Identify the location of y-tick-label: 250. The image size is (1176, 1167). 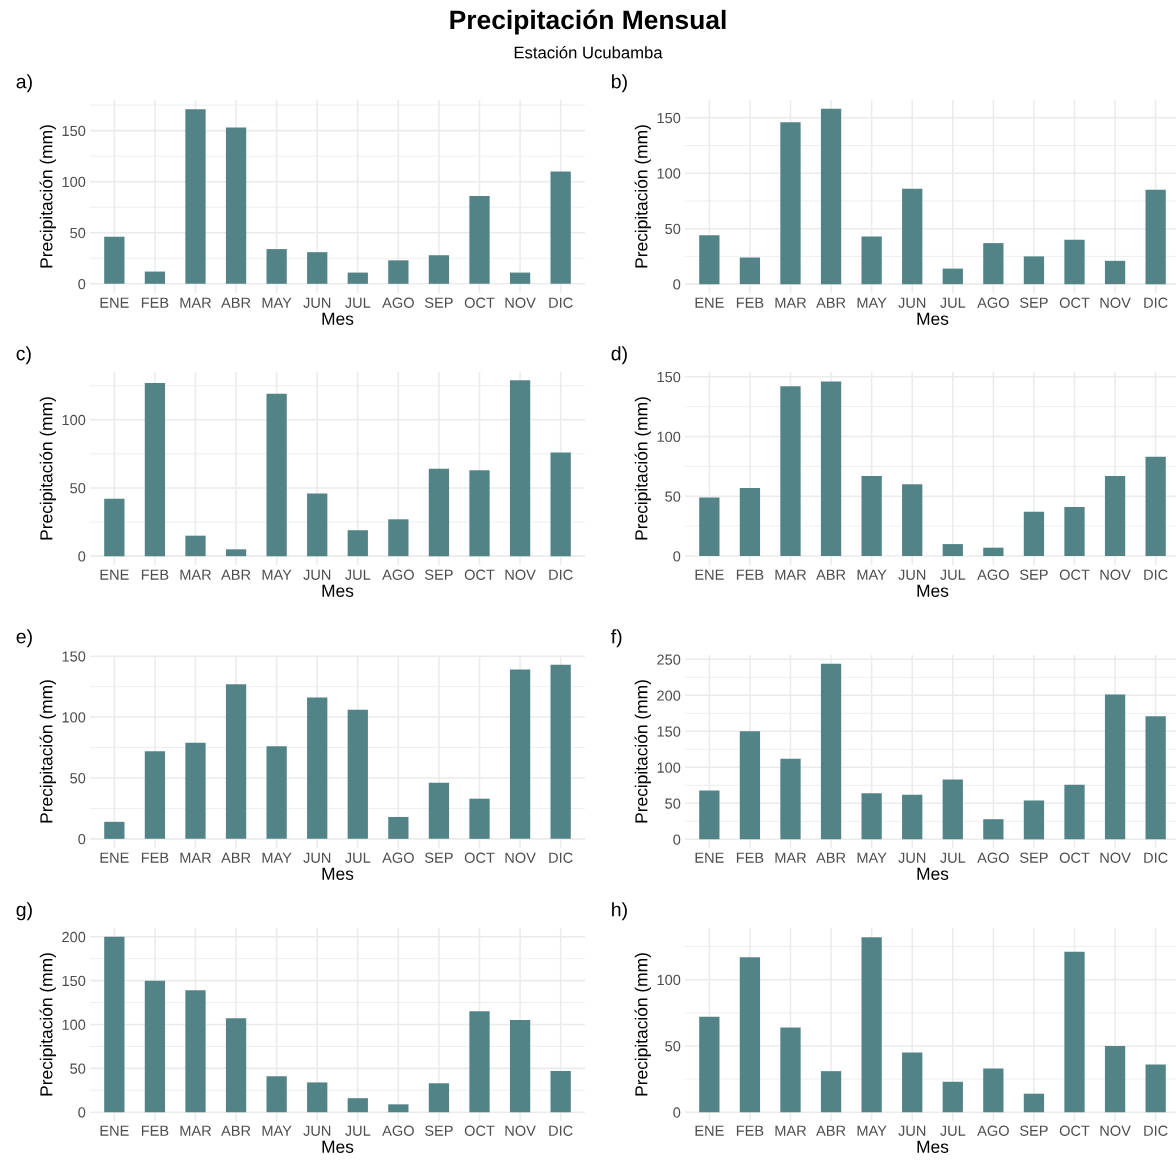
(669, 659).